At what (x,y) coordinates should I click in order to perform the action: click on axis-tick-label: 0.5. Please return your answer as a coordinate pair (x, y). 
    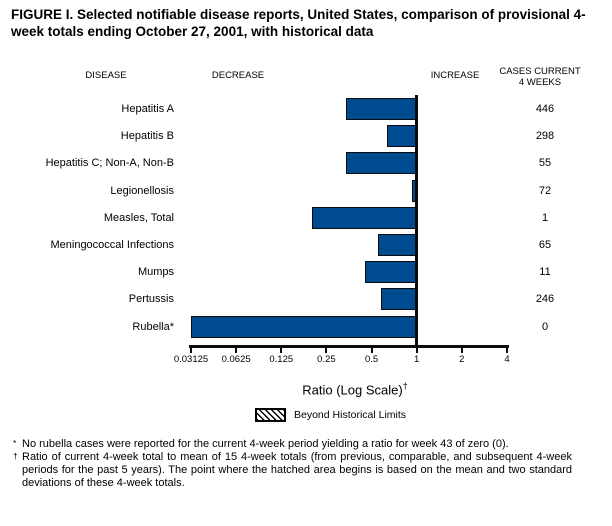
    Looking at the image, I should click on (371, 359).